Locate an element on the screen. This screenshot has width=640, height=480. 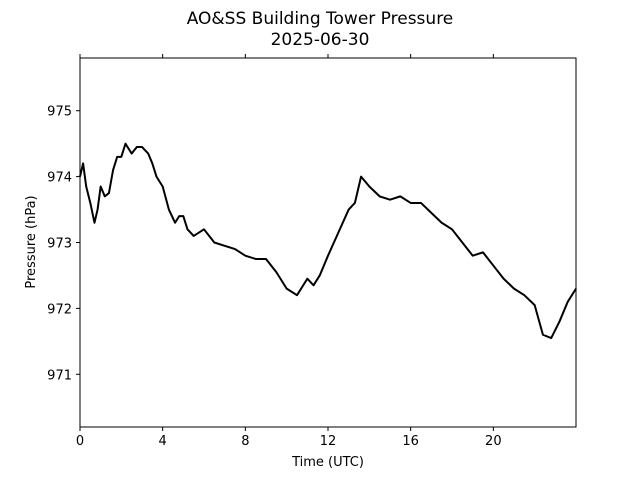
y-tick-label: 972 is located at coordinates (59, 309).